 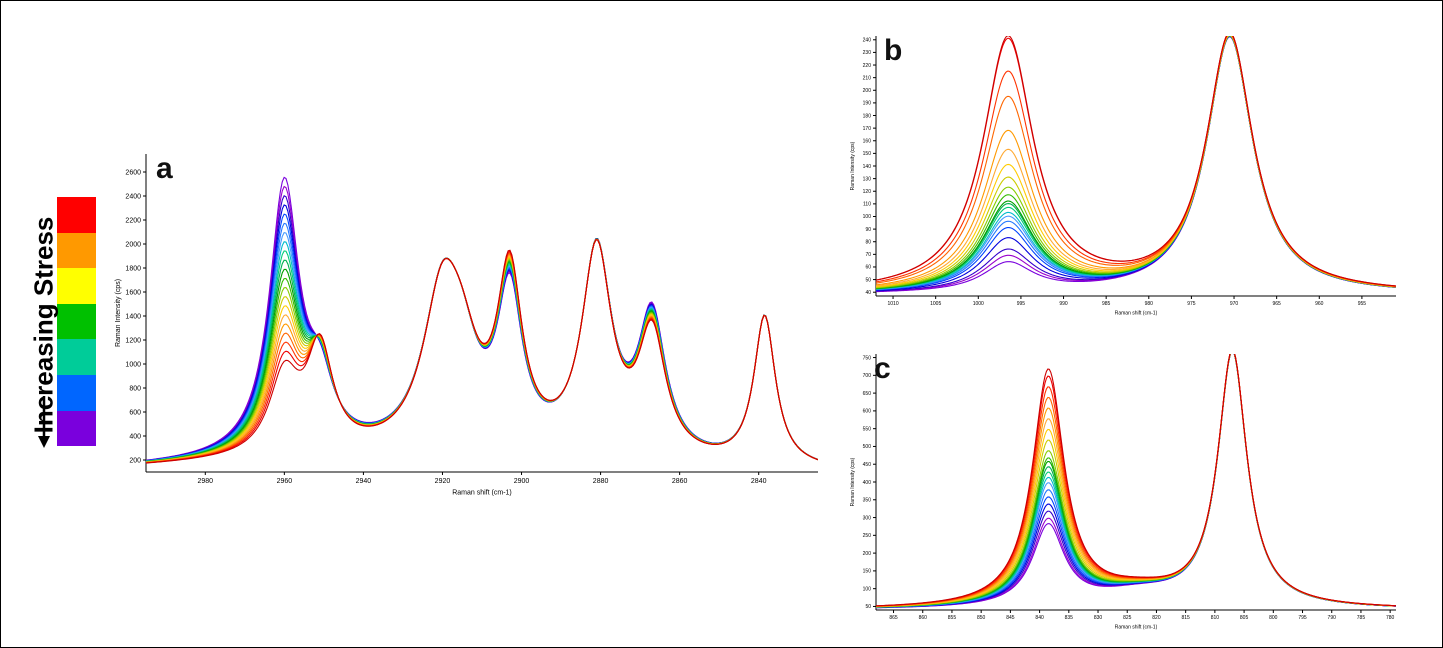 I want to click on y-tick-label: 160, so click(x=867, y=142).